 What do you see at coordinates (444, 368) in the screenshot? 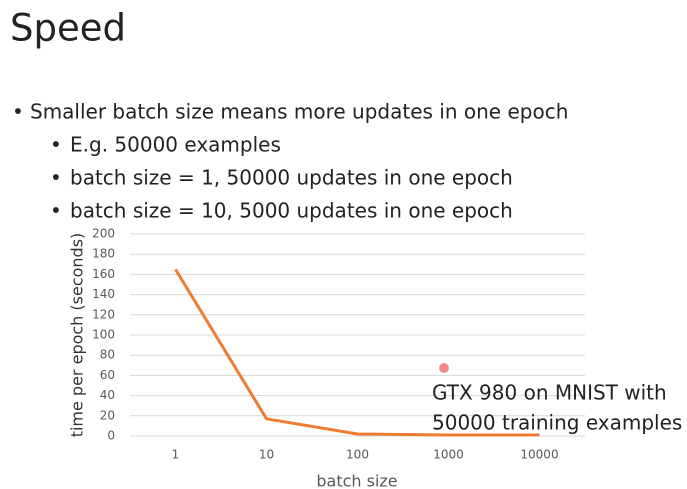
I see `pointer` at bounding box center [444, 368].